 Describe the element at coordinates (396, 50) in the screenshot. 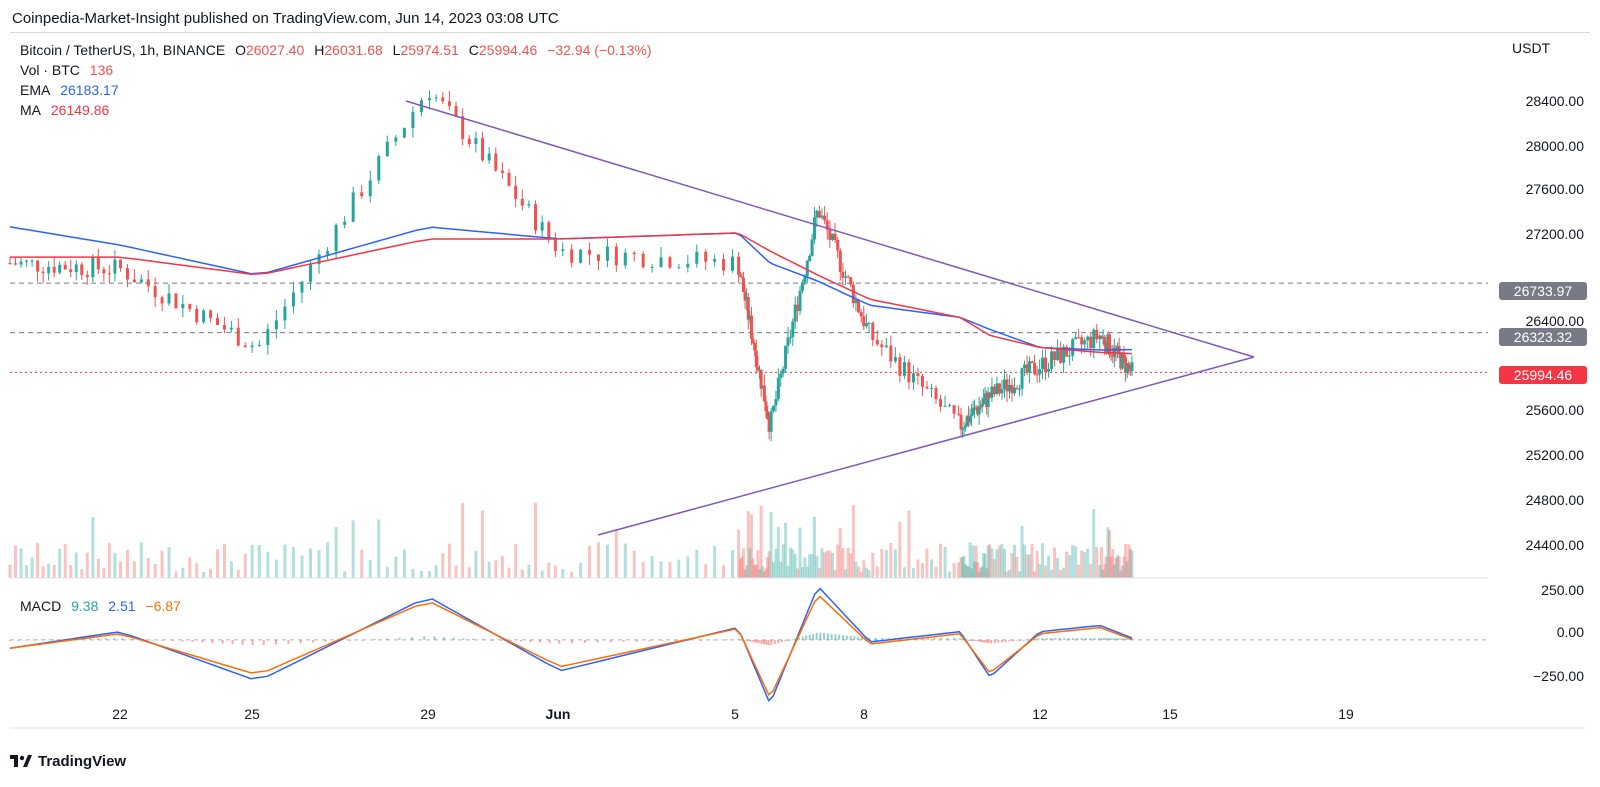

I see `low-label: L` at that location.